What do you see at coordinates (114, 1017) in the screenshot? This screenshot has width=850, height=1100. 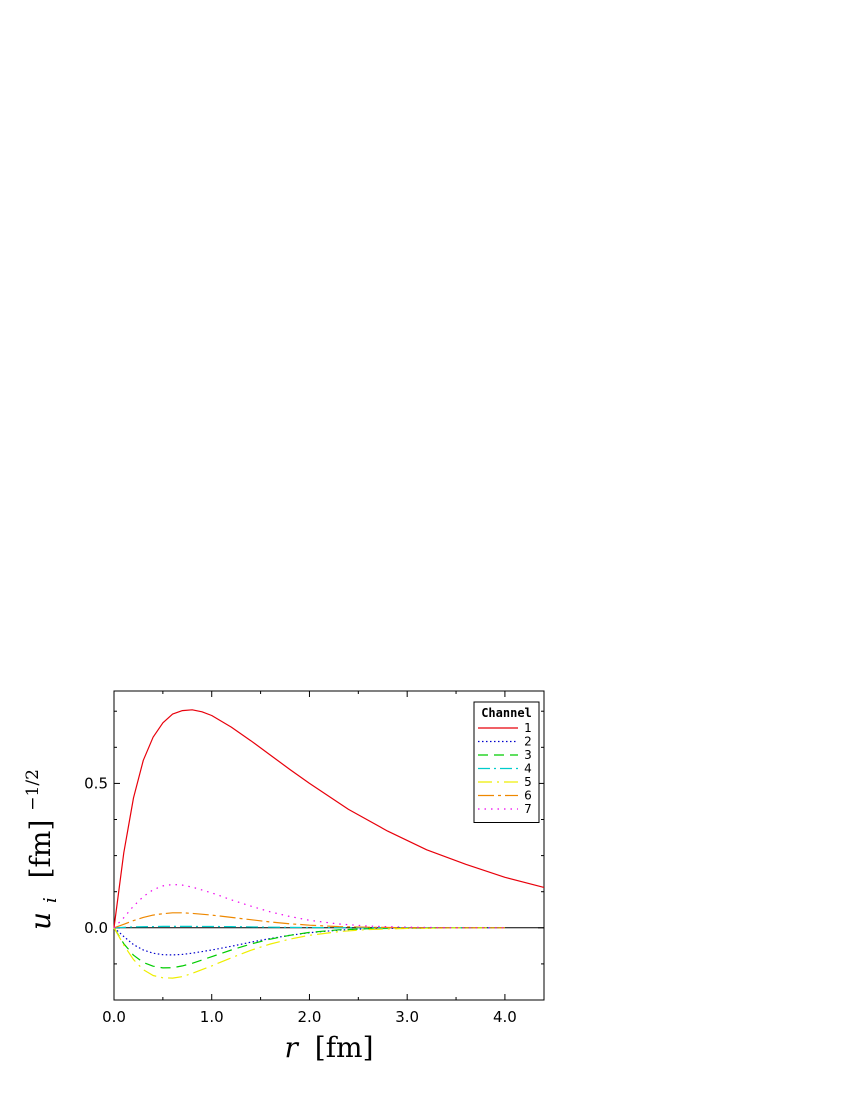 I see `x-tick-label: 0.0` at bounding box center [114, 1017].